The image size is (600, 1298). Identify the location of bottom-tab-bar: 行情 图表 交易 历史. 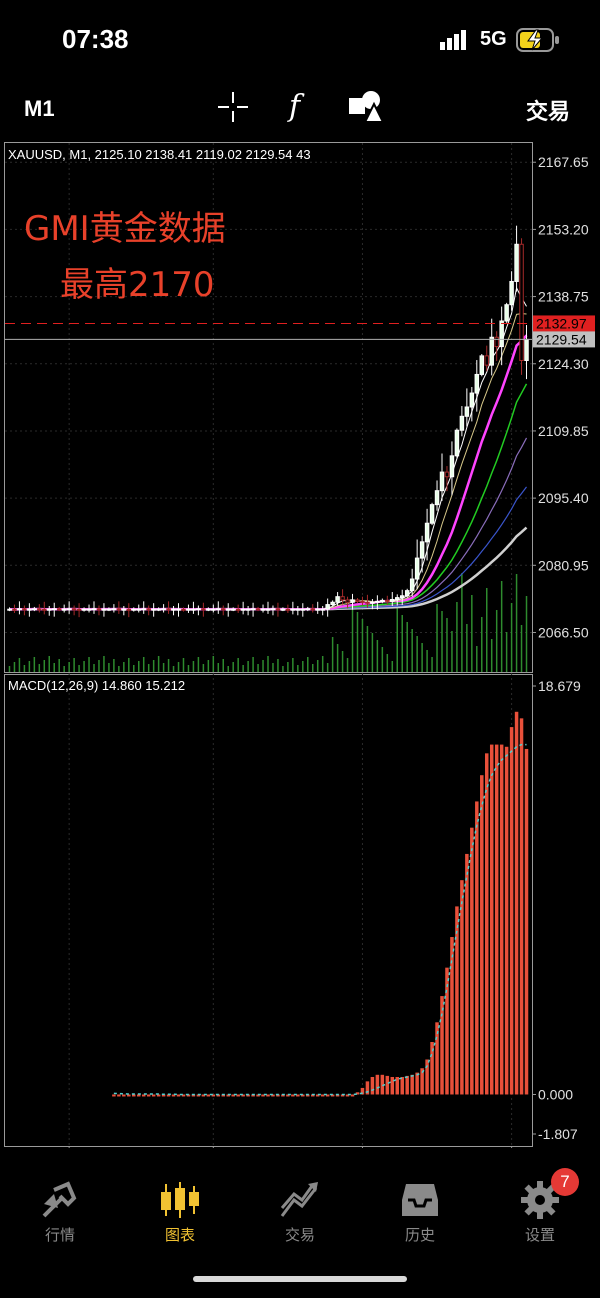
(300, 1210).